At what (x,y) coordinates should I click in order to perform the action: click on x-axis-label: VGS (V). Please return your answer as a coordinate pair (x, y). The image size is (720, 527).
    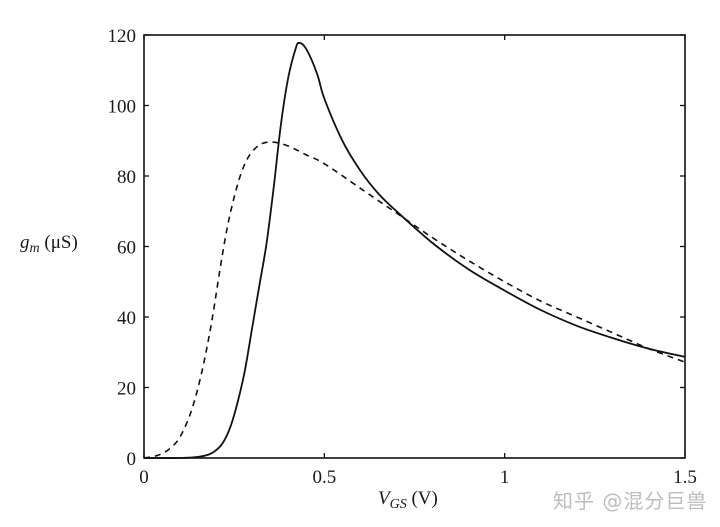
    Looking at the image, I should click on (408, 500).